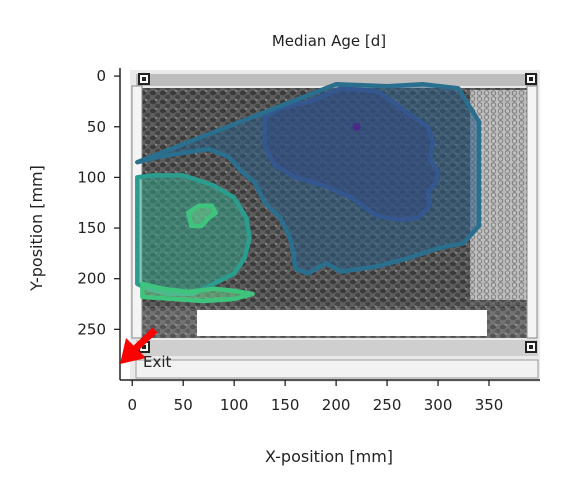 This screenshot has width=568, height=495. What do you see at coordinates (337, 80) in the screenshot?
I see `frame-top-bar` at bounding box center [337, 80].